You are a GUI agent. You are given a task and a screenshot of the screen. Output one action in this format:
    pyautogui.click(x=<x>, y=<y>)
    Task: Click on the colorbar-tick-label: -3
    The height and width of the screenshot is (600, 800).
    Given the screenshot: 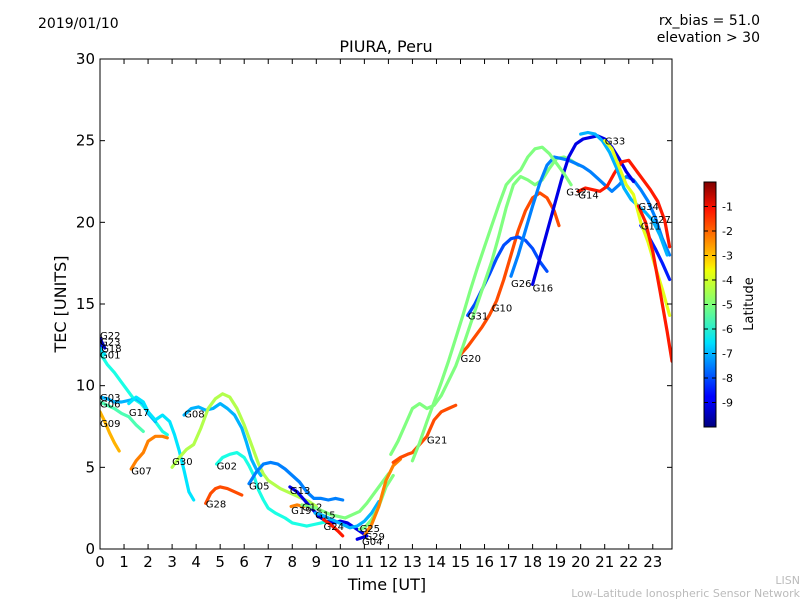 What is the action you would take?
    pyautogui.click(x=727, y=256)
    